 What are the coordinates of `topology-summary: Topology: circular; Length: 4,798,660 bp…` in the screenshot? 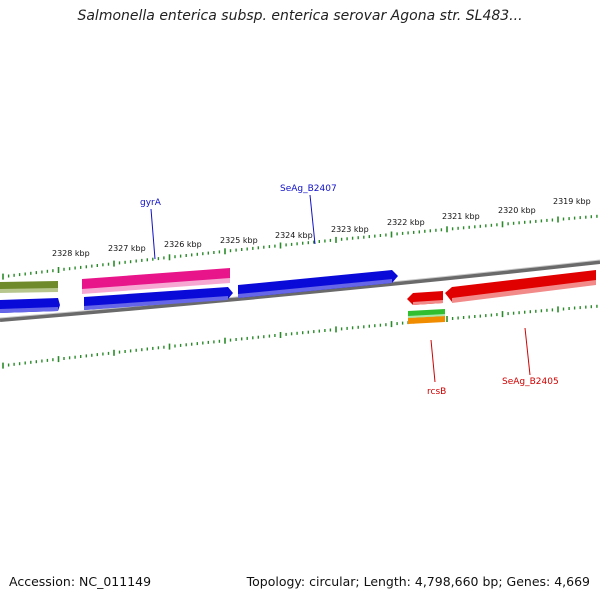 It's located at (418, 581).